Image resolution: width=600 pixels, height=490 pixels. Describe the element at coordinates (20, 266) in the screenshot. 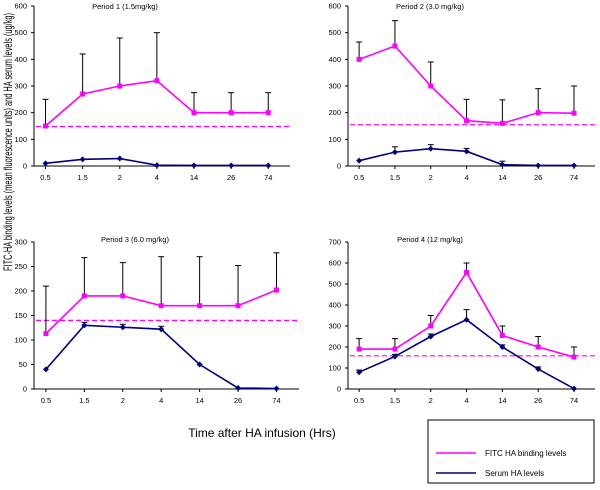

I see `y-tick-label: 250` at that location.